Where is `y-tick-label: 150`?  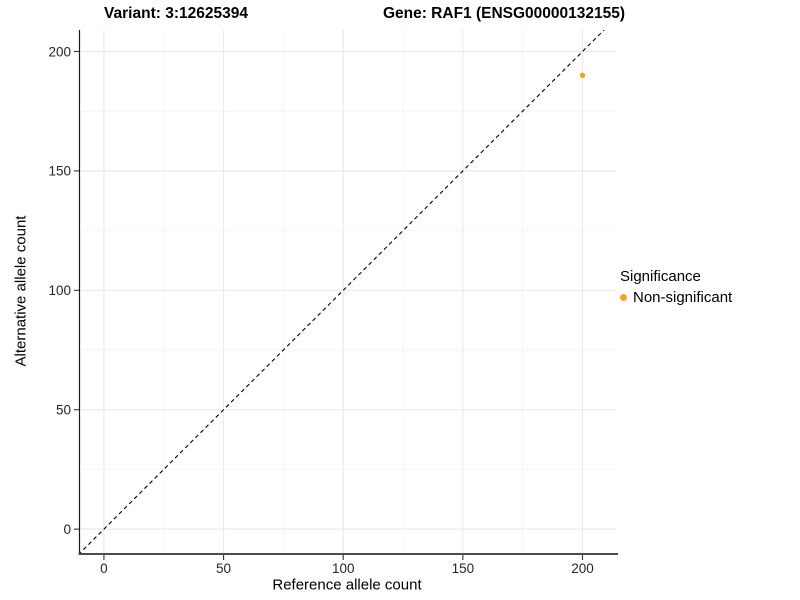 y-tick-label: 150 is located at coordinates (59, 171).